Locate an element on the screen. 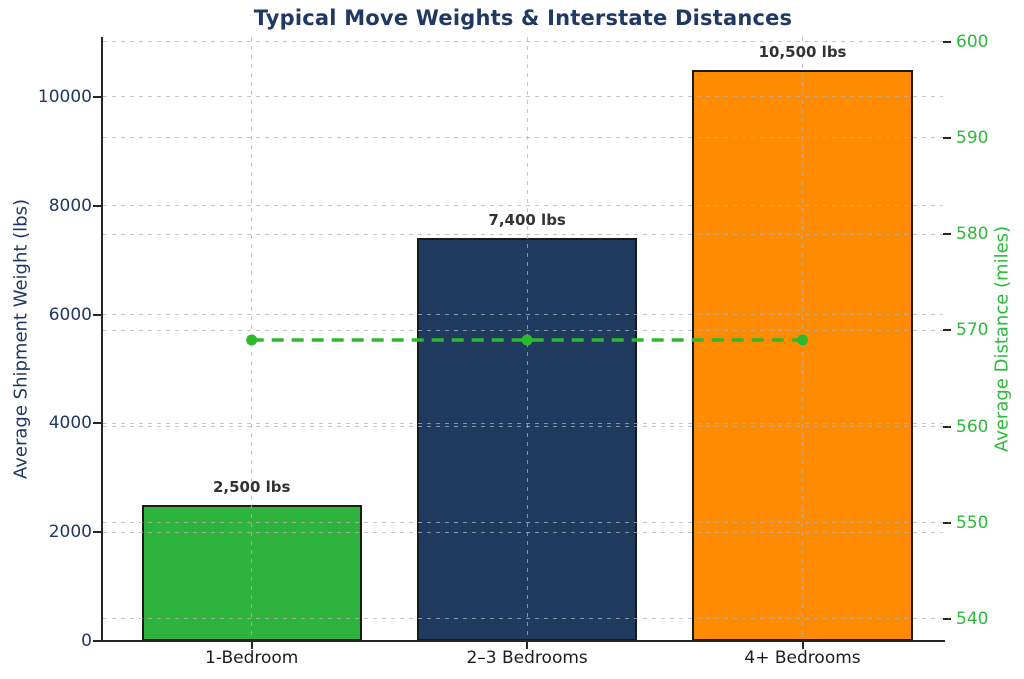 This screenshot has height=679, width=1024. bar-value-label: 2,500 lbs is located at coordinates (251, 486).